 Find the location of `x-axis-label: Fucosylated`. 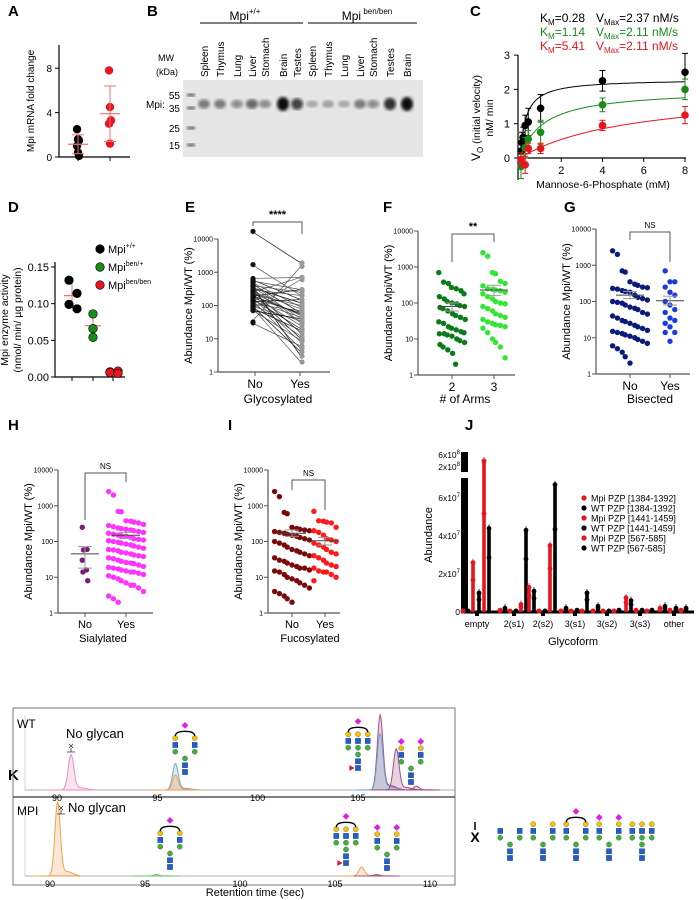

x-axis-label: Fucosylated is located at coordinates (309, 639).